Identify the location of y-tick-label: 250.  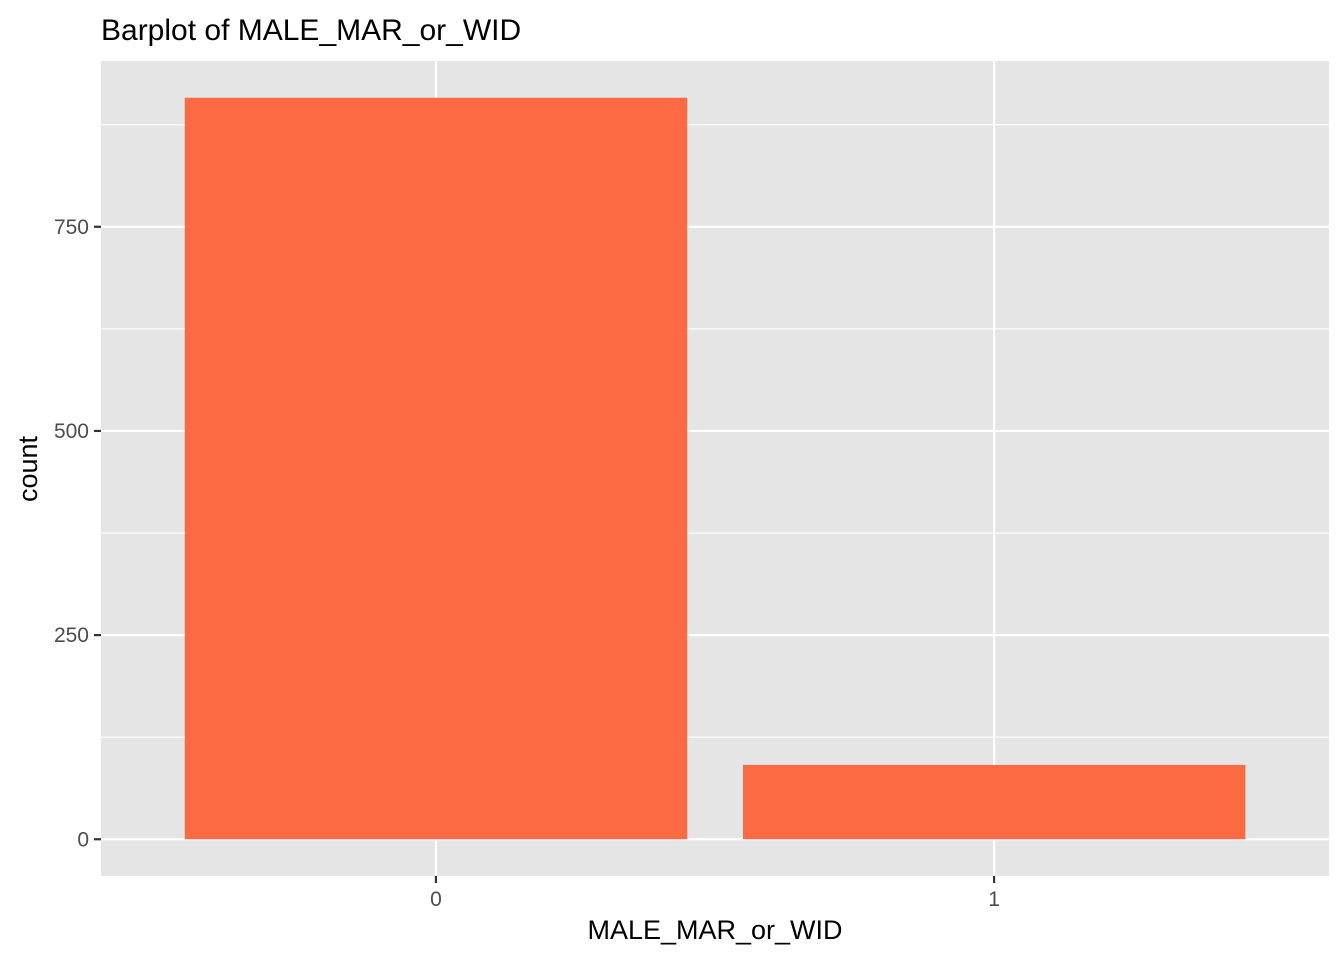
(71, 635).